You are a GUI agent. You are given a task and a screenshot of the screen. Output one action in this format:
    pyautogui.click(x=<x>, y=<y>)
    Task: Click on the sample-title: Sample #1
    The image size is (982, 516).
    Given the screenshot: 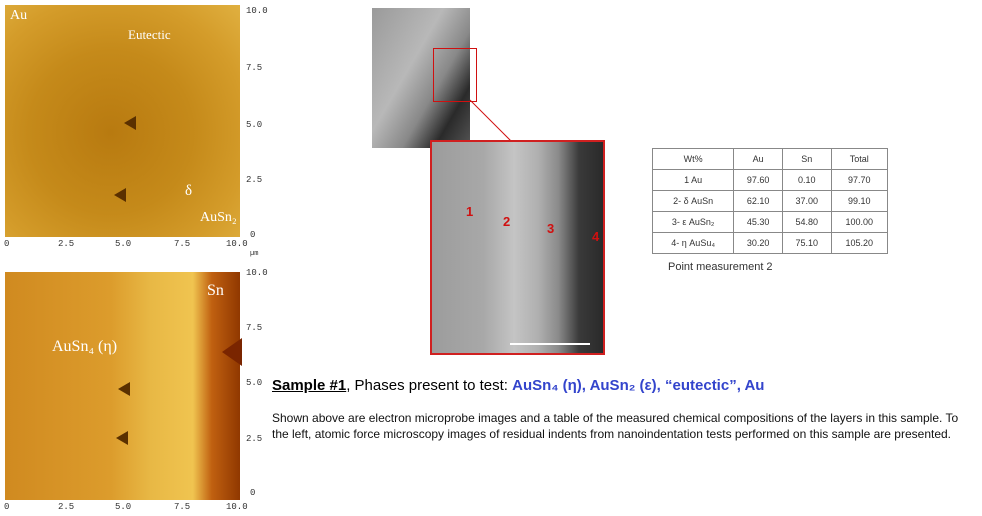 What is the action you would take?
    pyautogui.click(x=309, y=385)
    